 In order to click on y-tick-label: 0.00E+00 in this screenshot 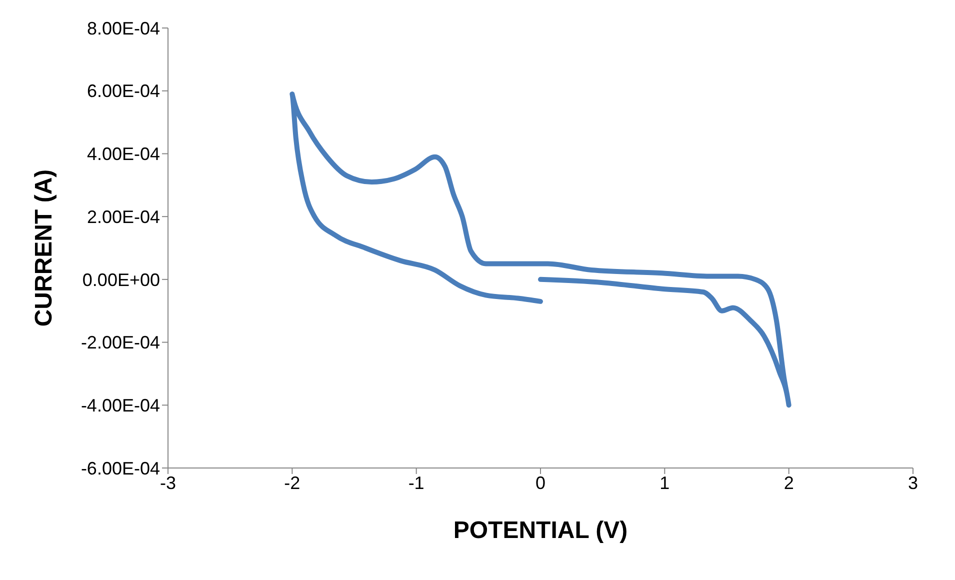, I will do `click(121, 280)`.